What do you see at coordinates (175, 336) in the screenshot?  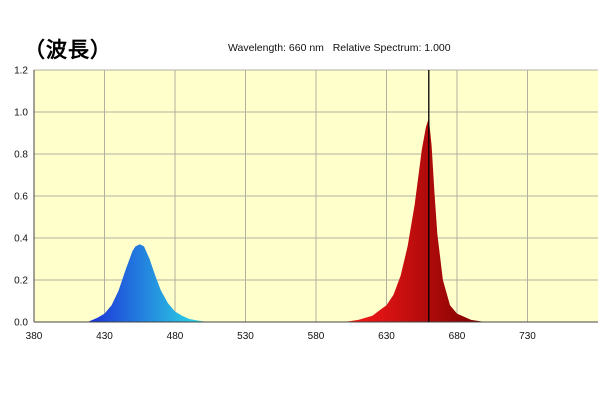 I see `x-tick-label: 480` at bounding box center [175, 336].